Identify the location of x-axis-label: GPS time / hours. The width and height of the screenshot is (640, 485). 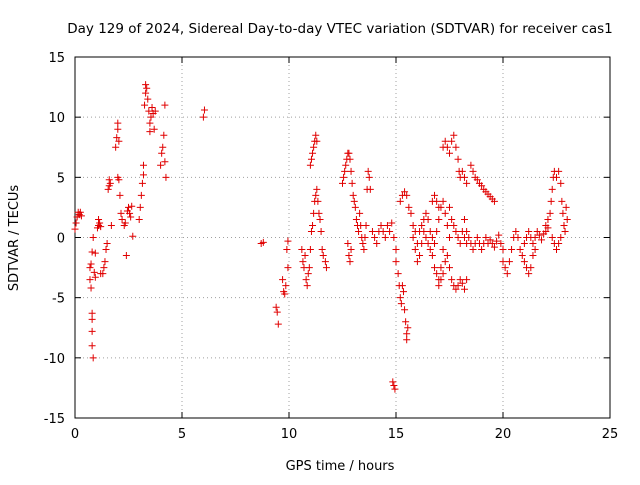
(340, 466).